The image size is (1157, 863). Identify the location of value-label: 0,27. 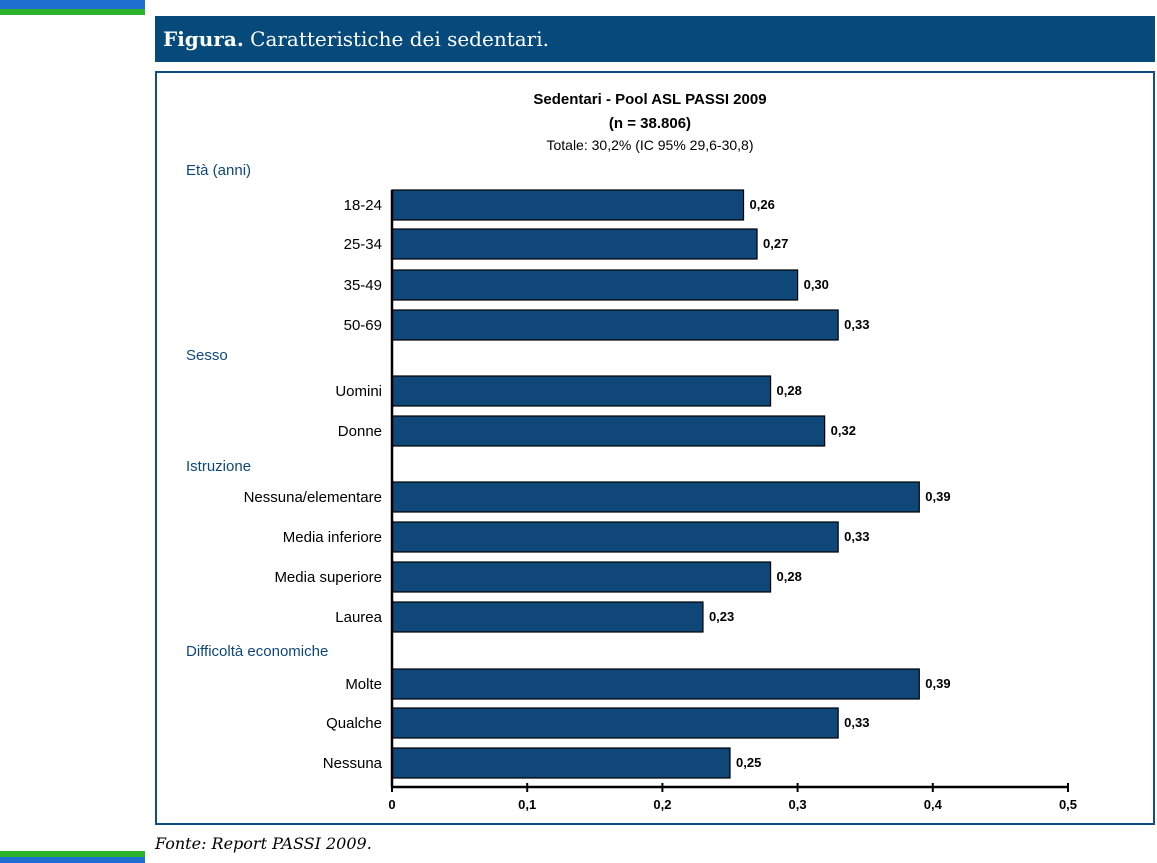
(775, 243).